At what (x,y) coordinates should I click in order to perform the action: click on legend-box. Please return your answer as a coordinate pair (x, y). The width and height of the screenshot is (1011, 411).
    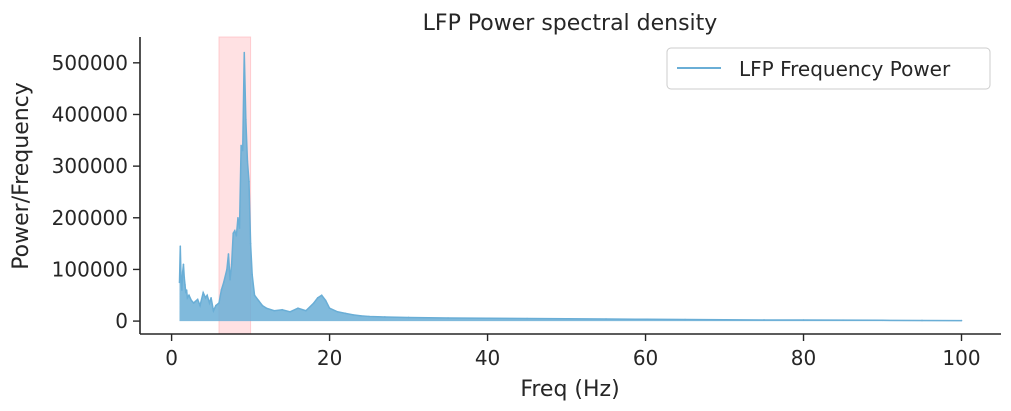
    Looking at the image, I should click on (828, 68).